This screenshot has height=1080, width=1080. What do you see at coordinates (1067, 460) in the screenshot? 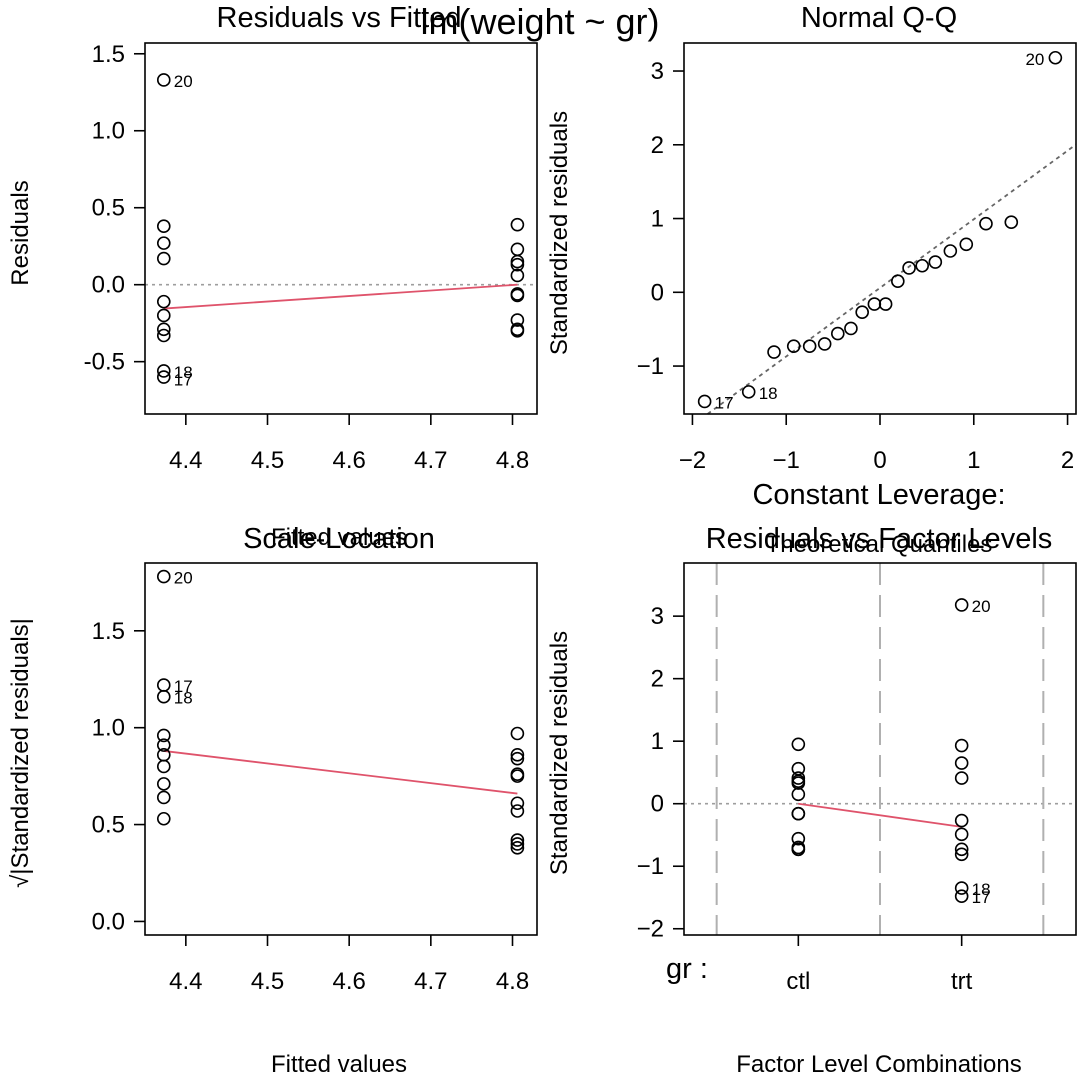
I see `x-tick-label: 2` at bounding box center [1067, 460].